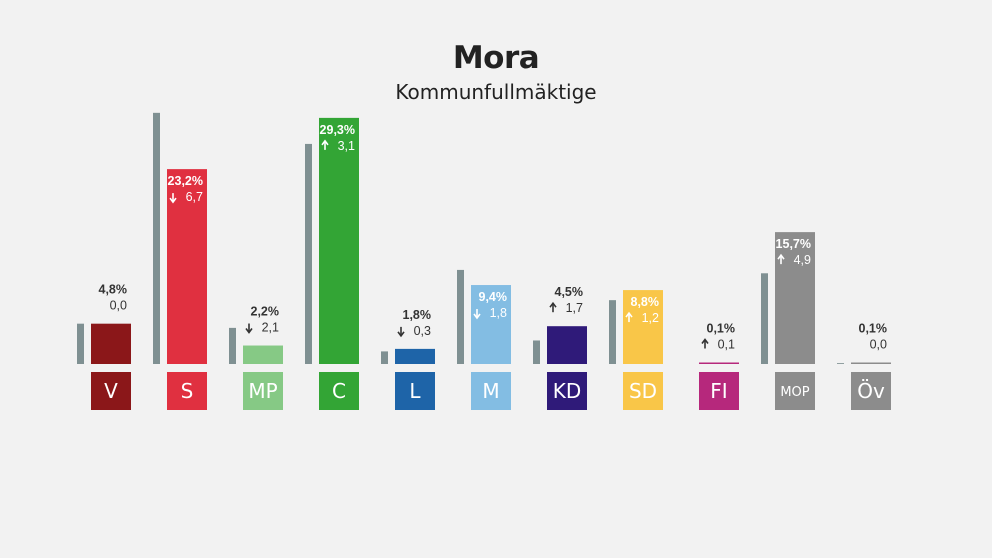 The height and width of the screenshot is (558, 992). Describe the element at coordinates (491, 324) in the screenshot. I see `bar-m` at that location.